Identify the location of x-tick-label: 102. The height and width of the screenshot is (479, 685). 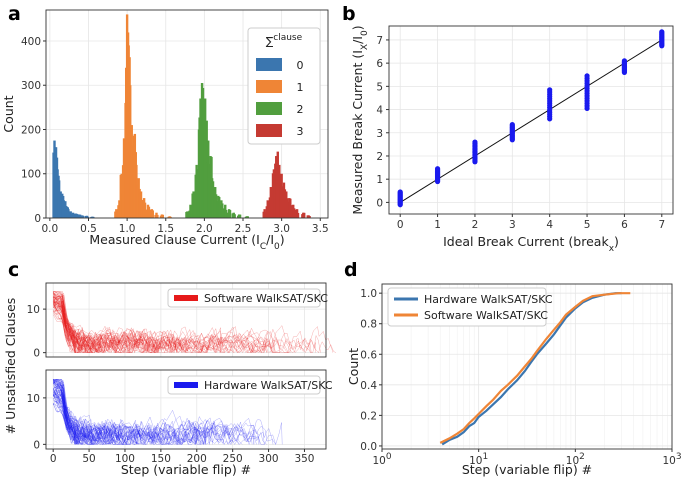
(575, 459).